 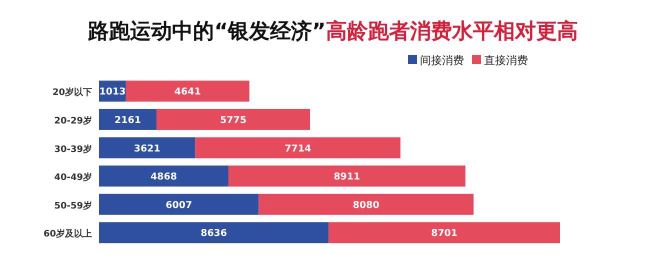 What do you see at coordinates (72, 92) in the screenshot?
I see `y-tick-label: 20岁以下` at bounding box center [72, 92].